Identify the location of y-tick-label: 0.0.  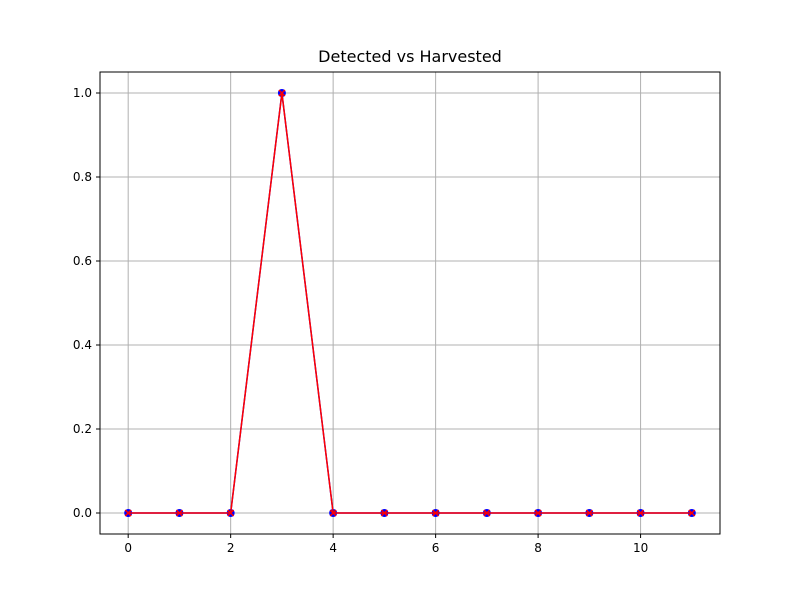
(82, 513).